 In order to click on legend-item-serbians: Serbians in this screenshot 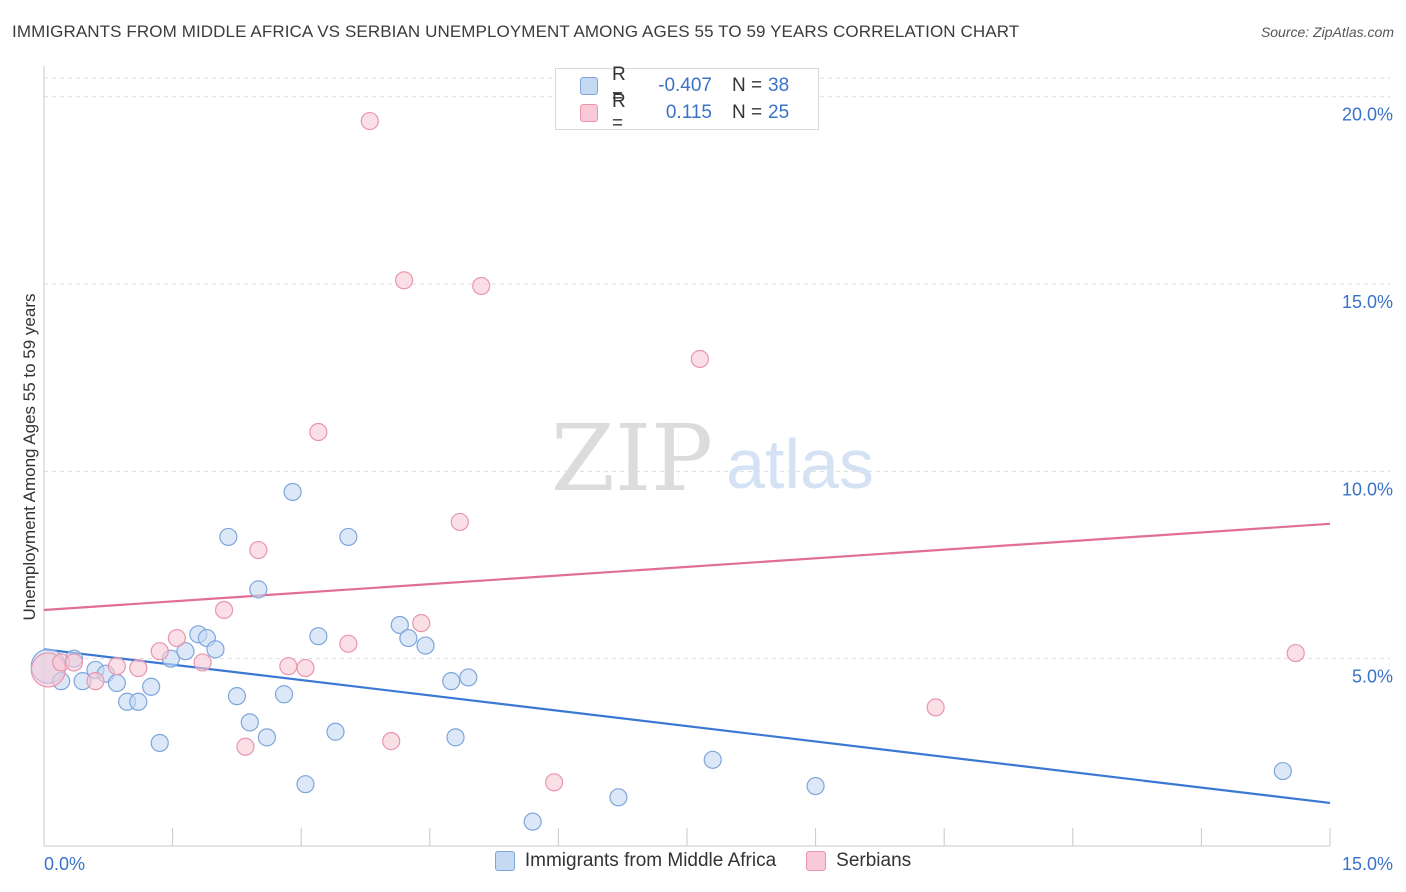, I will do `click(858, 861)`.